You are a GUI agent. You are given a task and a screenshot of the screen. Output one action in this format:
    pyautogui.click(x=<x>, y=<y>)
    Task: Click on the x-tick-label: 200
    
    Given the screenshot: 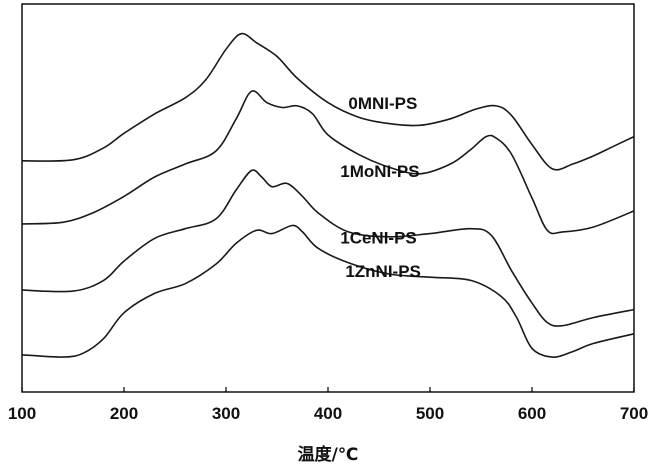 What is the action you would take?
    pyautogui.click(x=124, y=413)
    